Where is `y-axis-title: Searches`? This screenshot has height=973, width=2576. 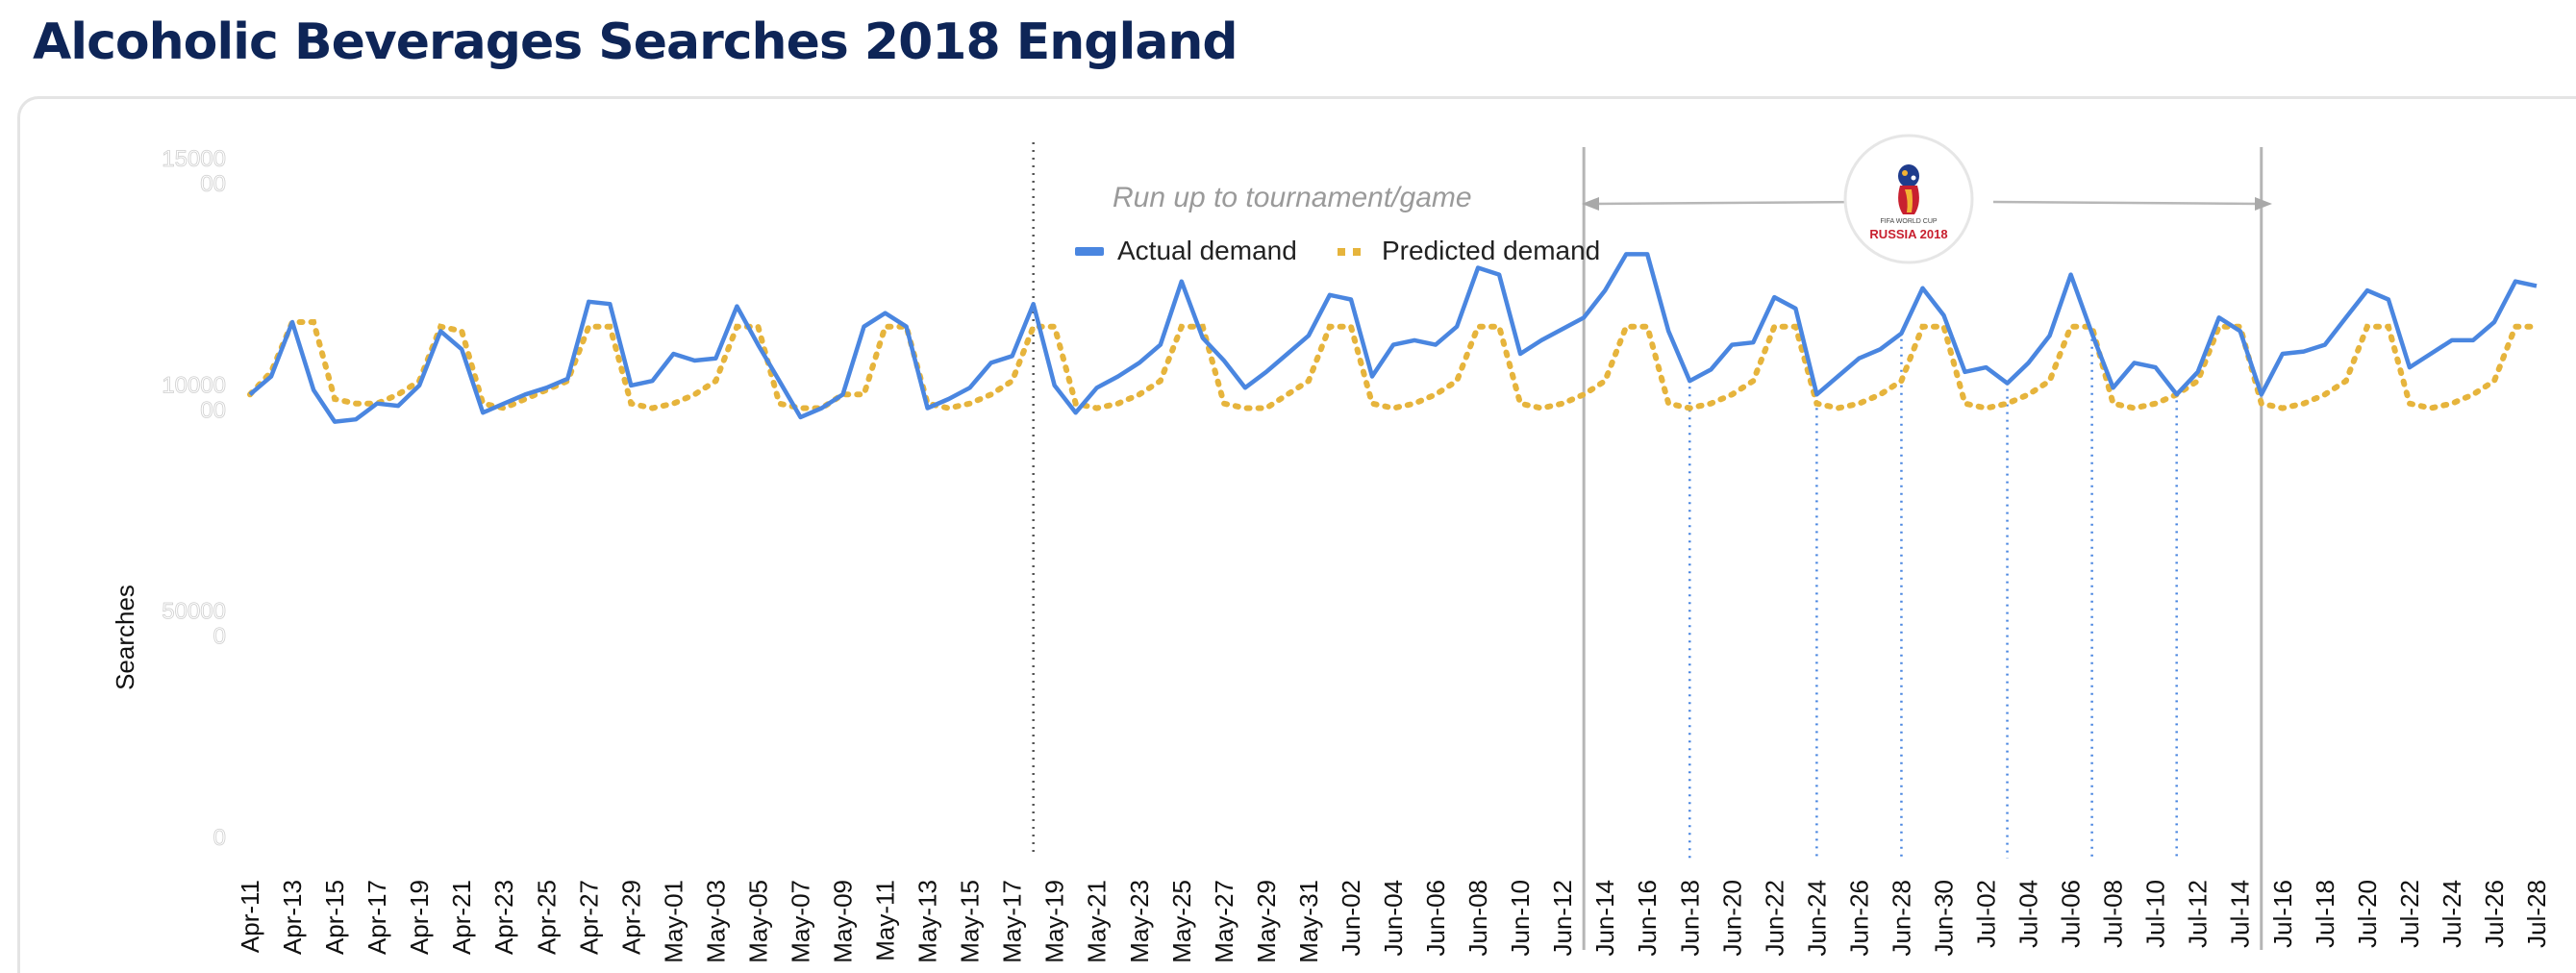
y-axis-title: Searches is located at coordinates (125, 637).